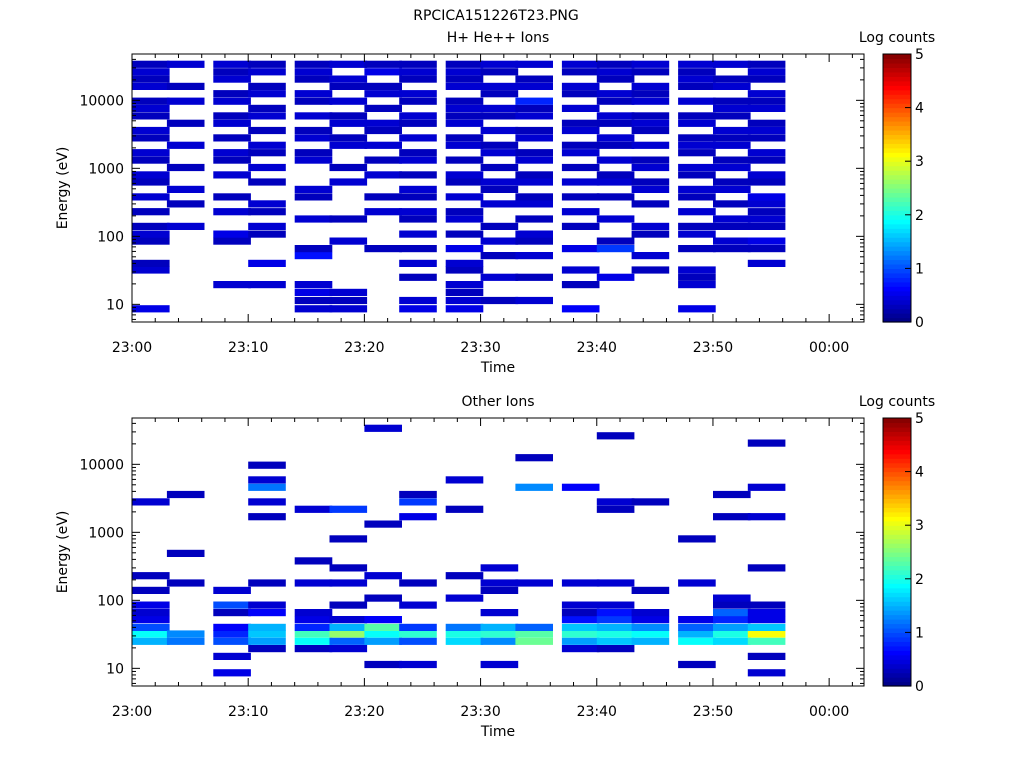 This screenshot has height=768, width=1024. I want to click on x-tick-label: 23:30, so click(480, 712).